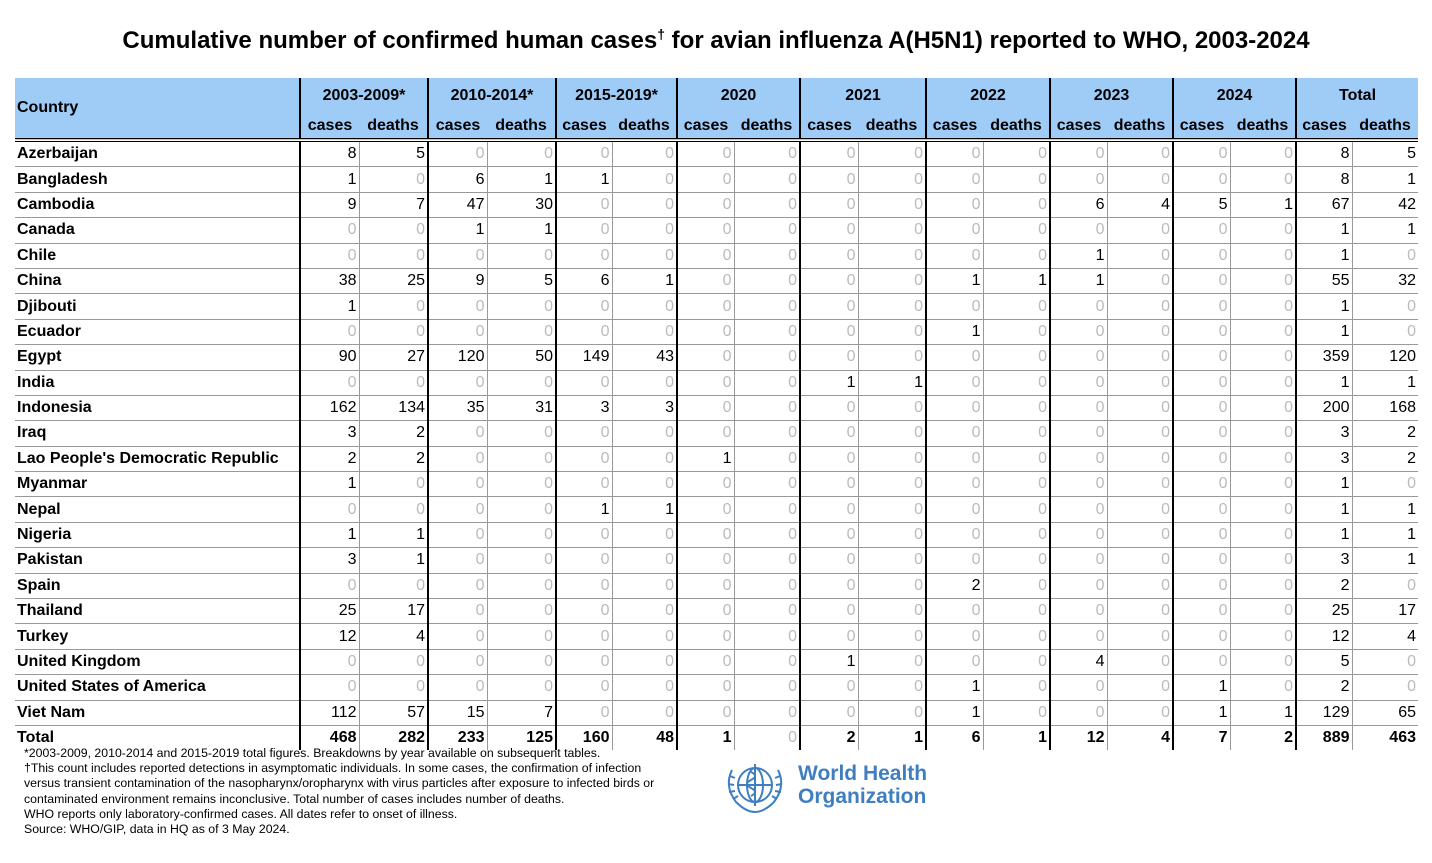  I want to click on period-column-header: 2003-2009*, so click(363, 96).